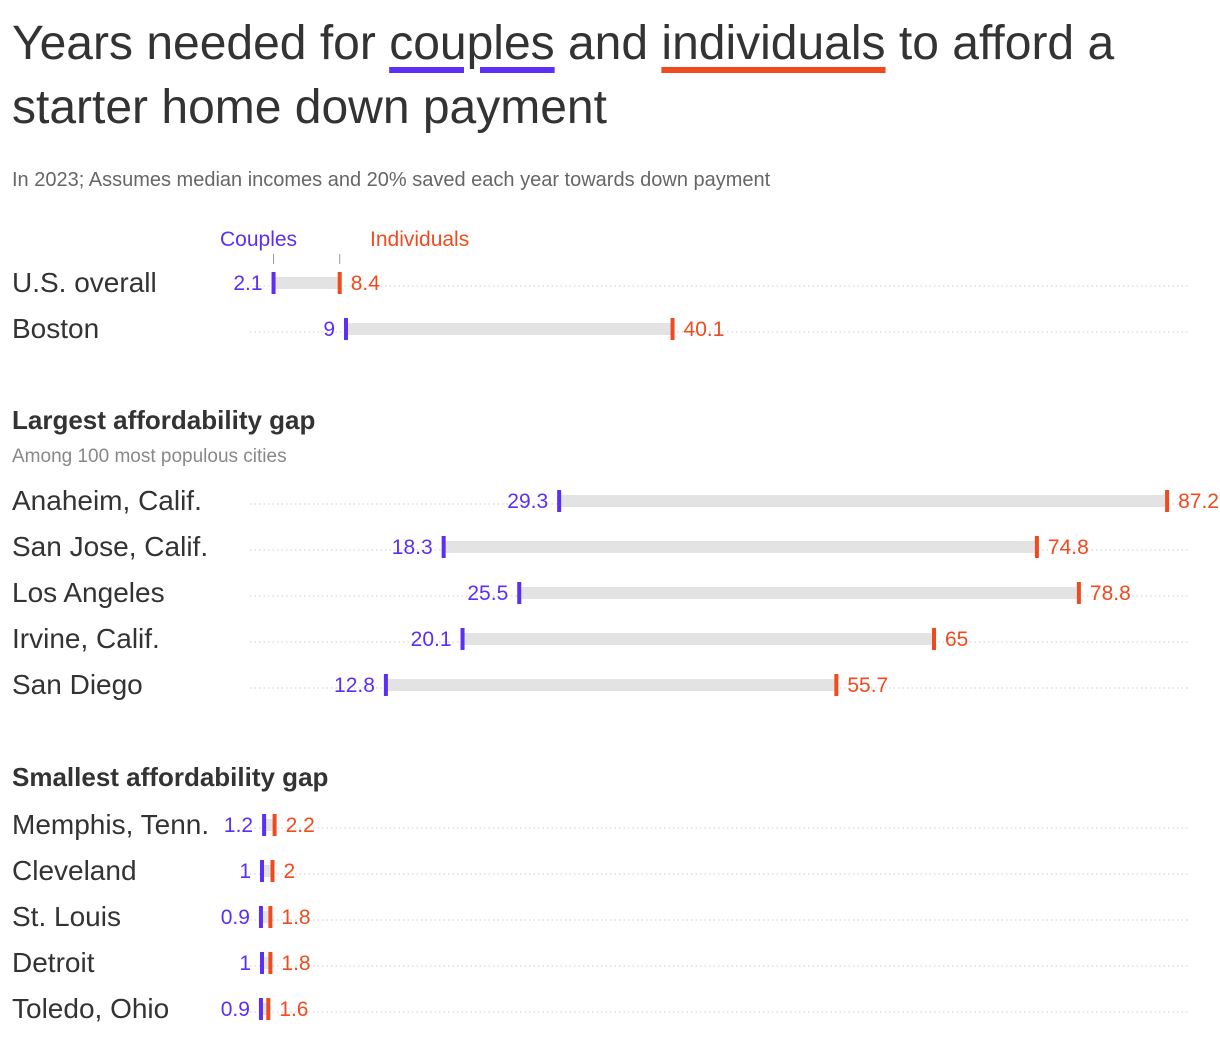 This screenshot has width=1220, height=1048. Describe the element at coordinates (472, 43) in the screenshot. I see `title-couples: couples` at that location.